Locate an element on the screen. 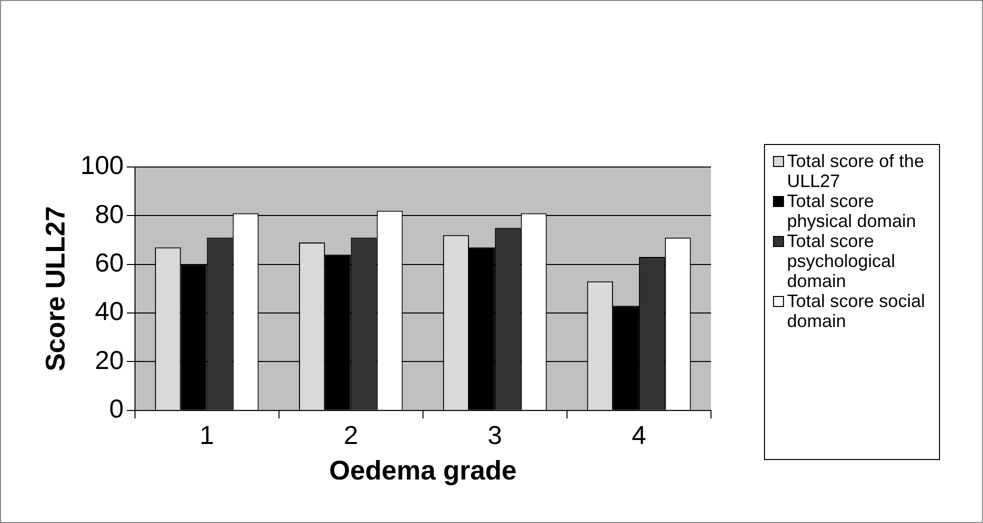 The image size is (983, 523). x-tick-label: 4 is located at coordinates (639, 435).